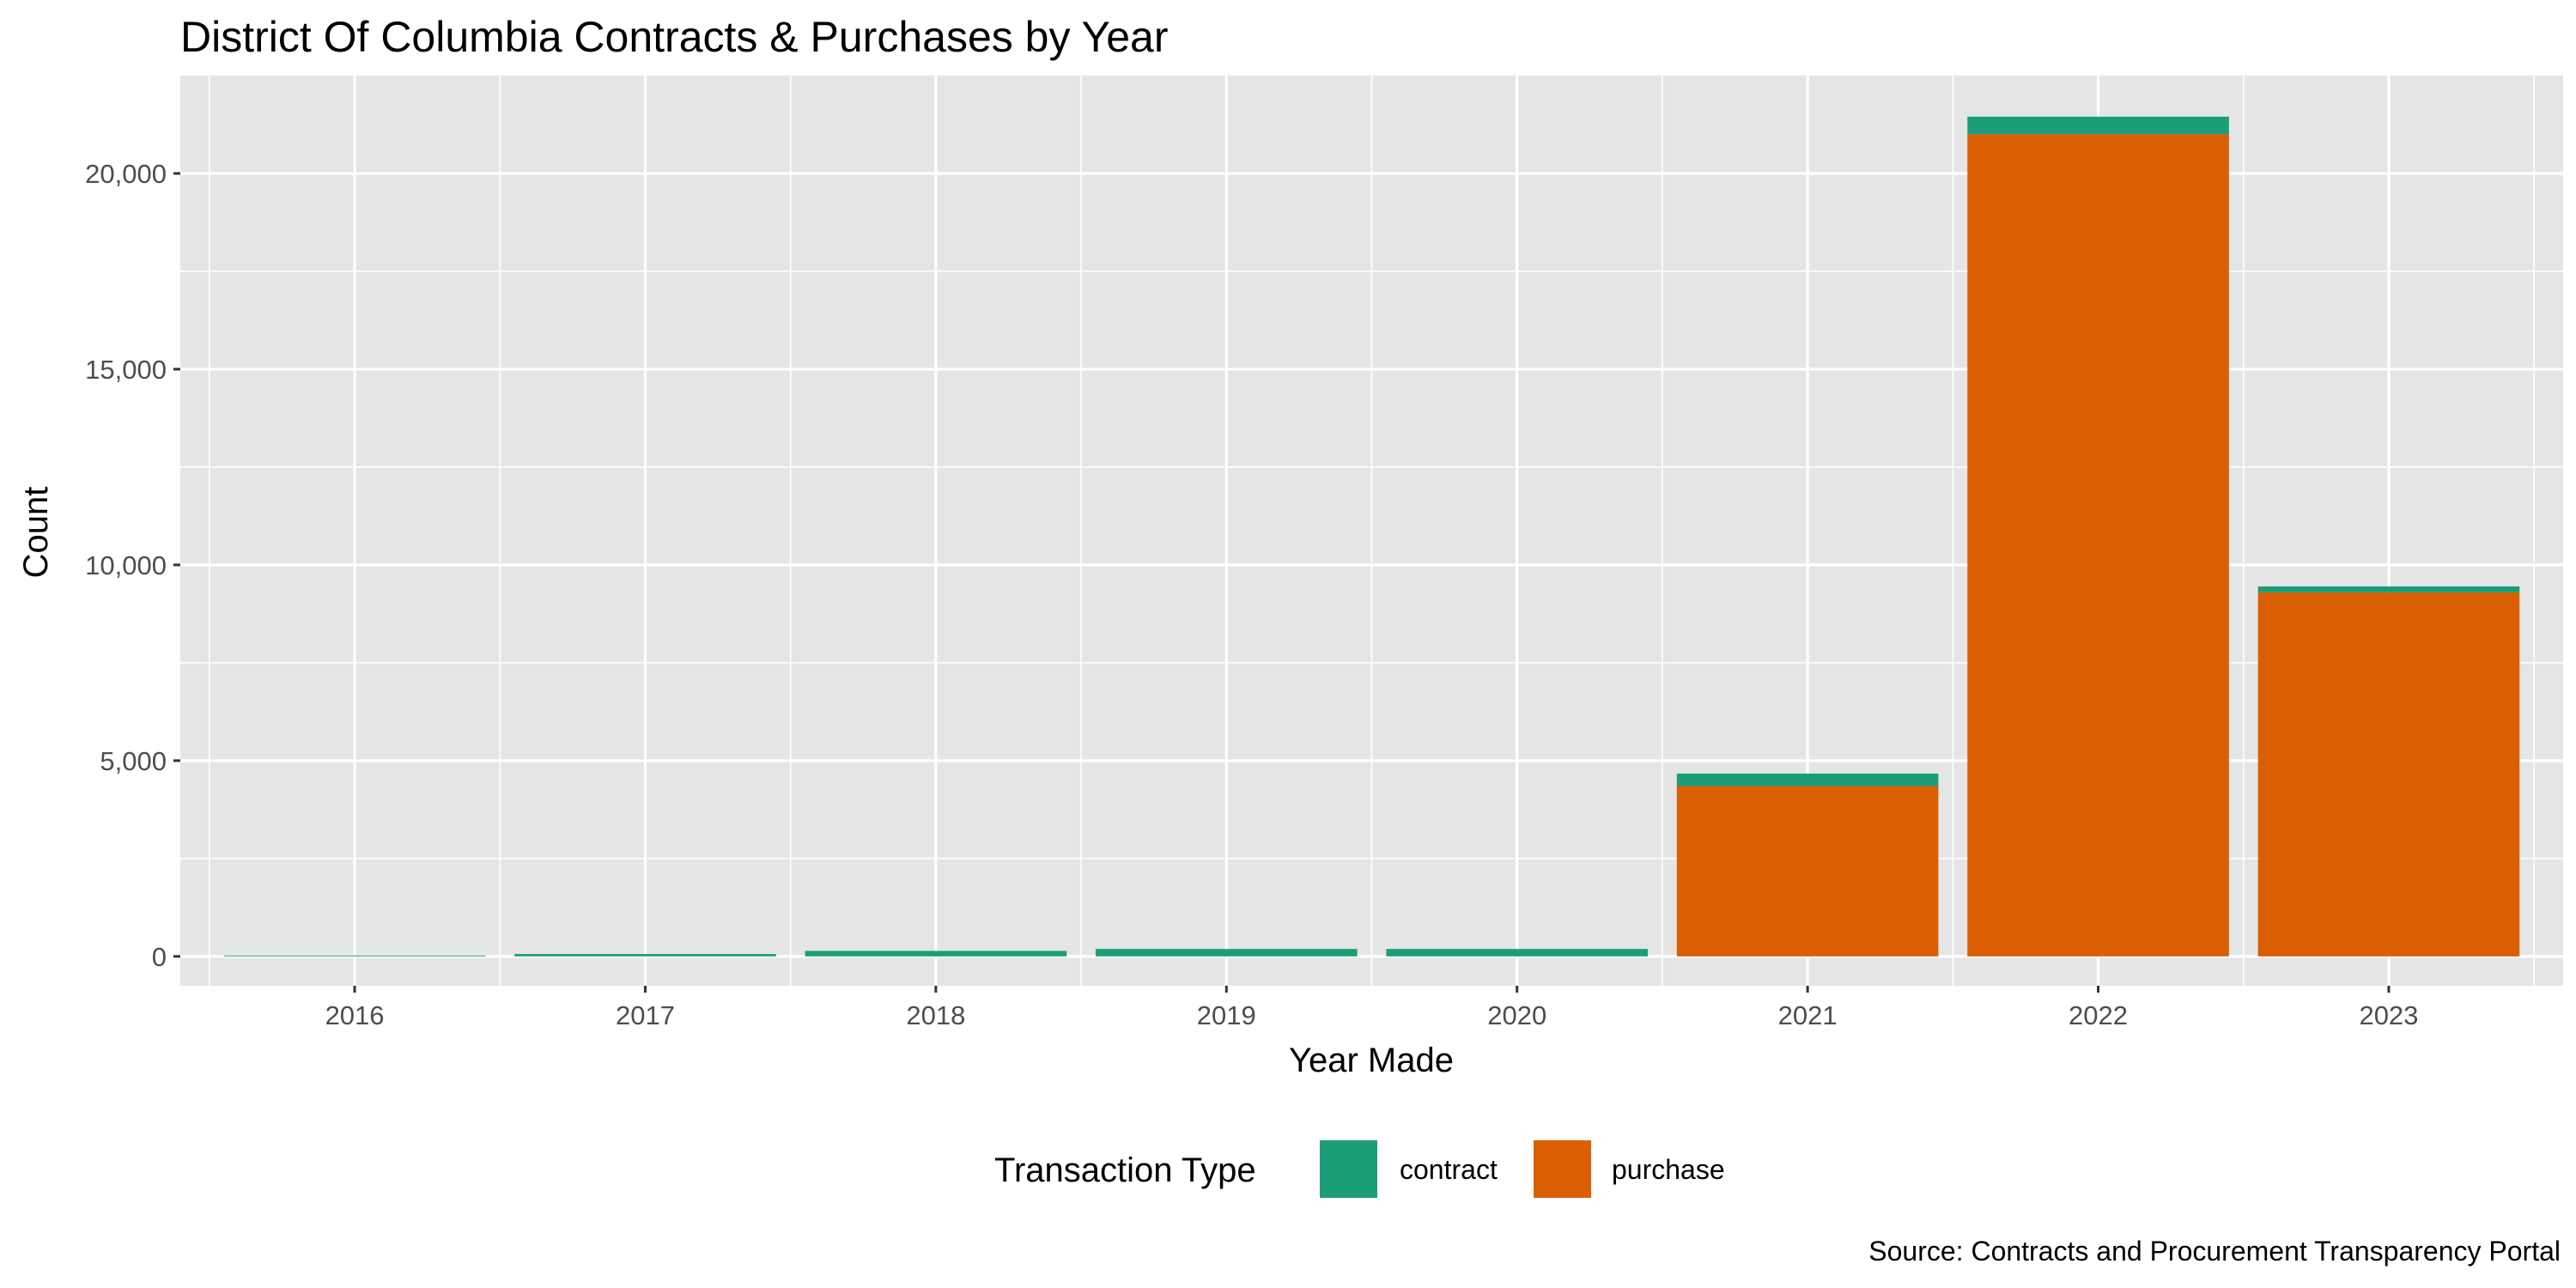  Describe the element at coordinates (126, 174) in the screenshot. I see `y-tick-label: 20,000` at that location.